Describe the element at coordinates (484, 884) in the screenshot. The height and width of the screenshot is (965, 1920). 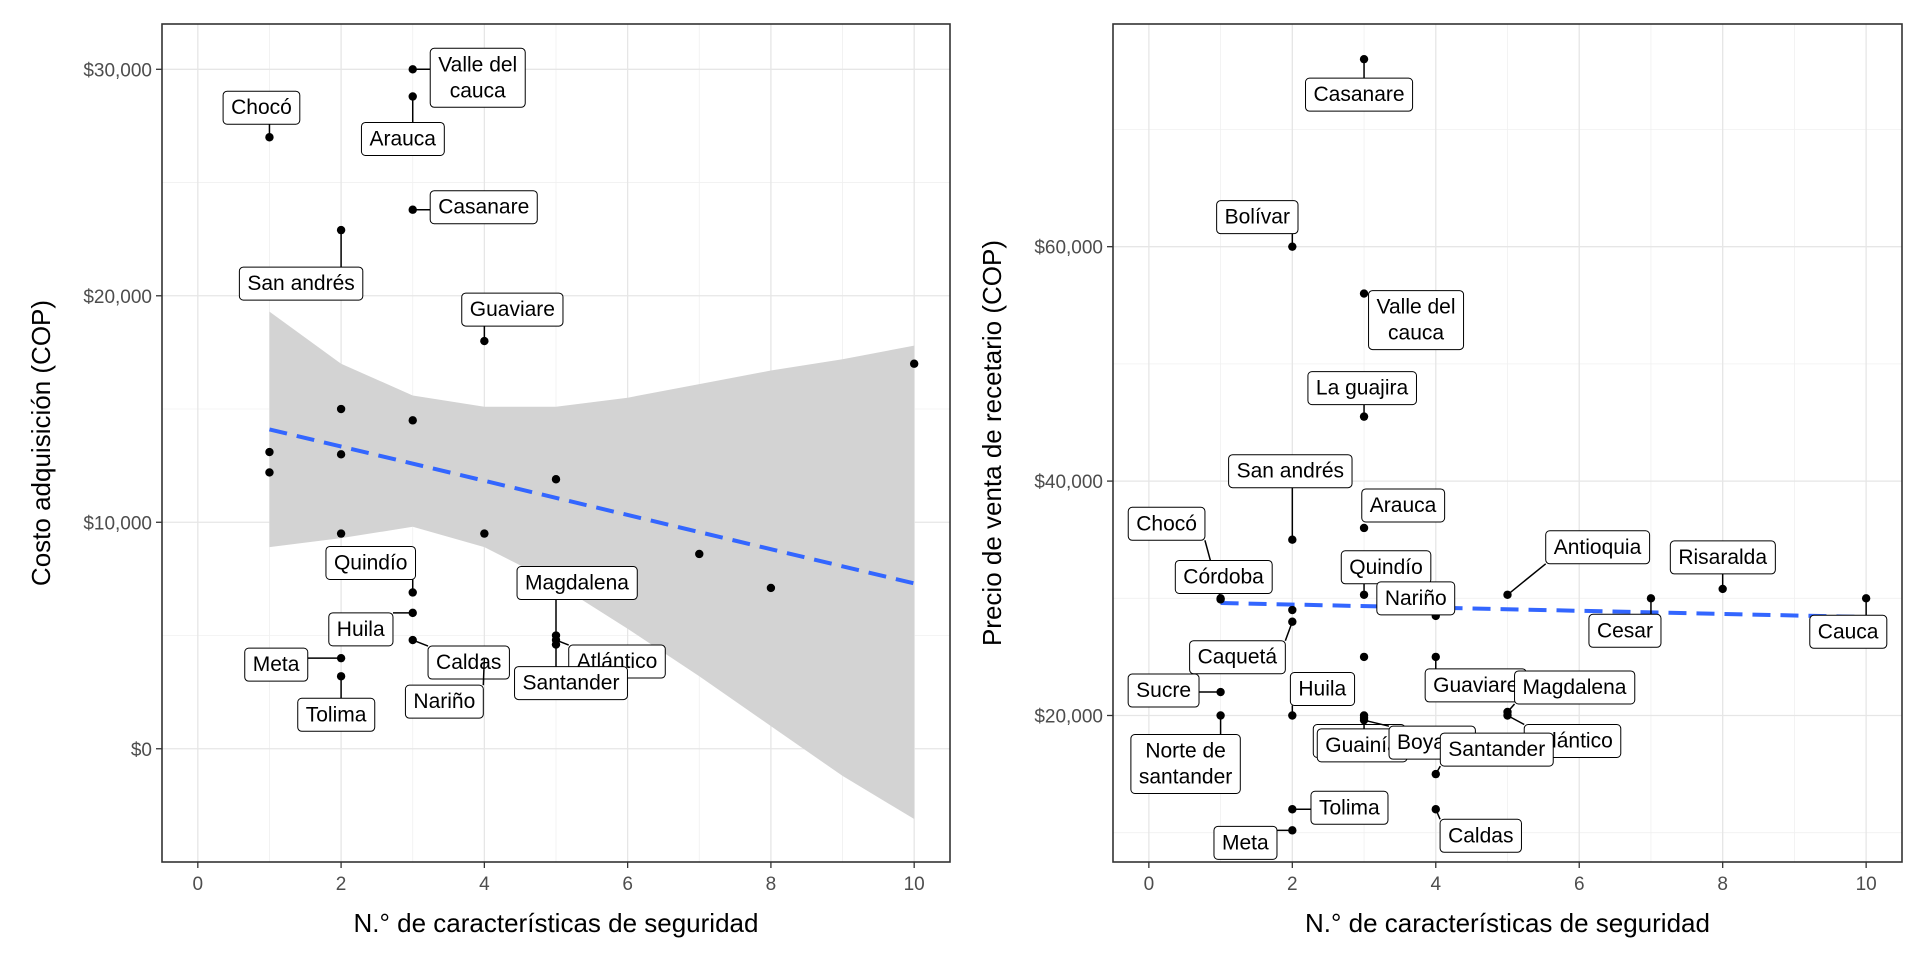
I see `x-tick-label: 4` at that location.